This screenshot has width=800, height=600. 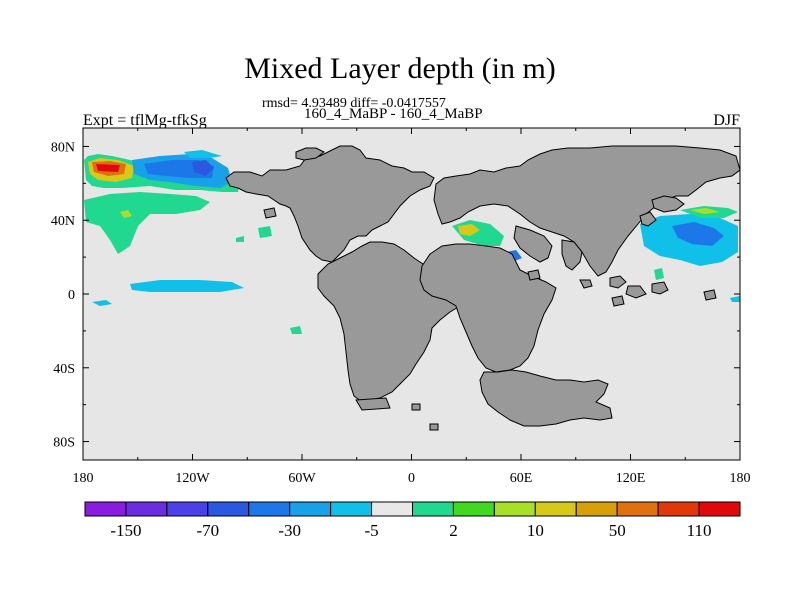 I want to click on run-names: 160_4_MaBP - 160_4_MaBP, so click(x=393, y=114).